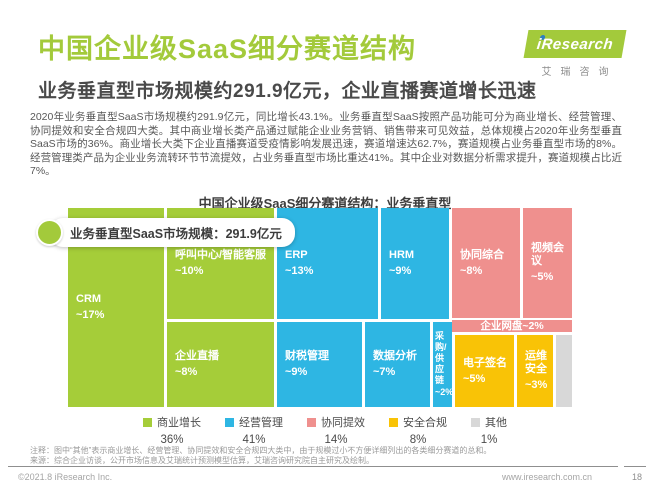  I want to click on badge-dot-icon, so click(49, 232).